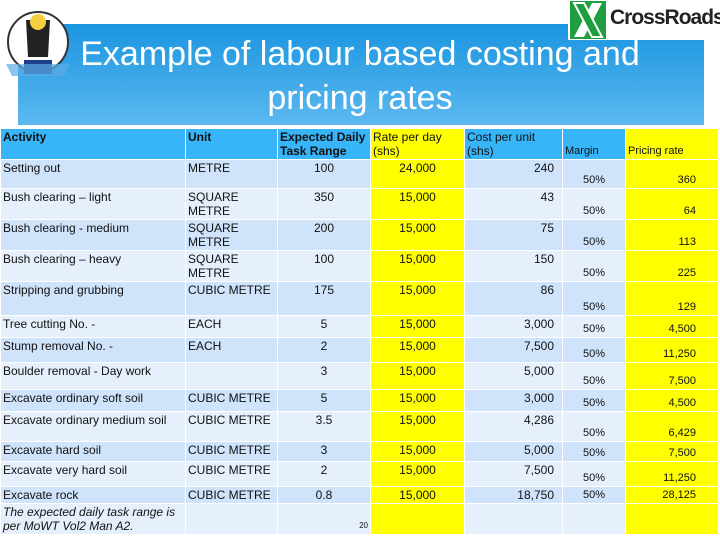  Describe the element at coordinates (324, 519) in the screenshot. I see `page-number: 20` at that location.